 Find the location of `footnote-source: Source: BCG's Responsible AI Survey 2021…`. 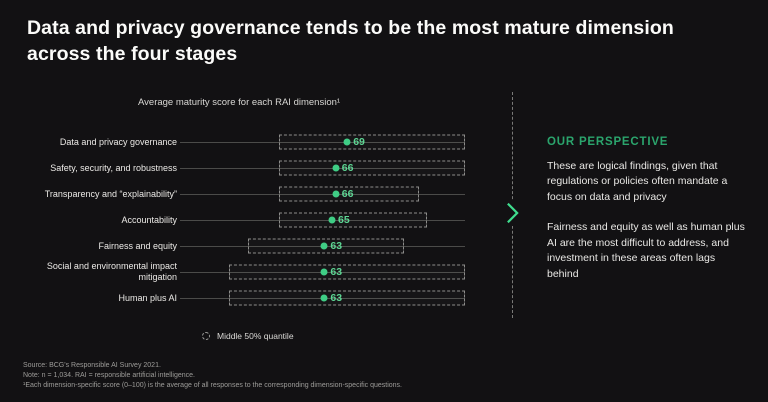

footnote-source: Source: BCG's Responsible AI Survey 2021… is located at coordinates (92, 365).